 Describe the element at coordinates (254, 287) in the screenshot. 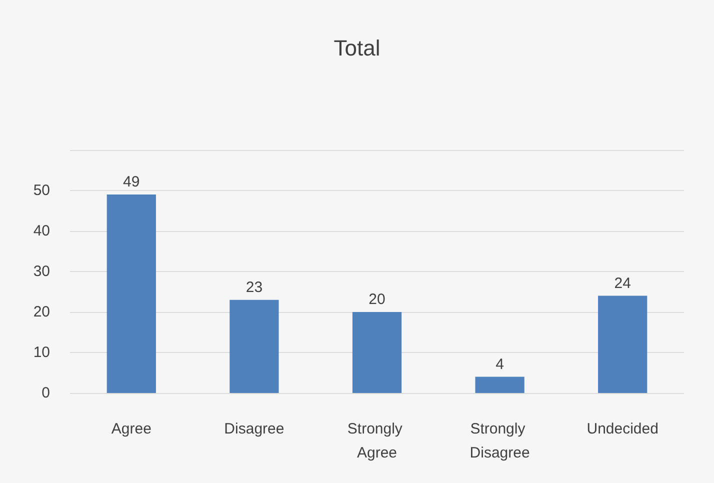

I see `data-label: 23` at that location.